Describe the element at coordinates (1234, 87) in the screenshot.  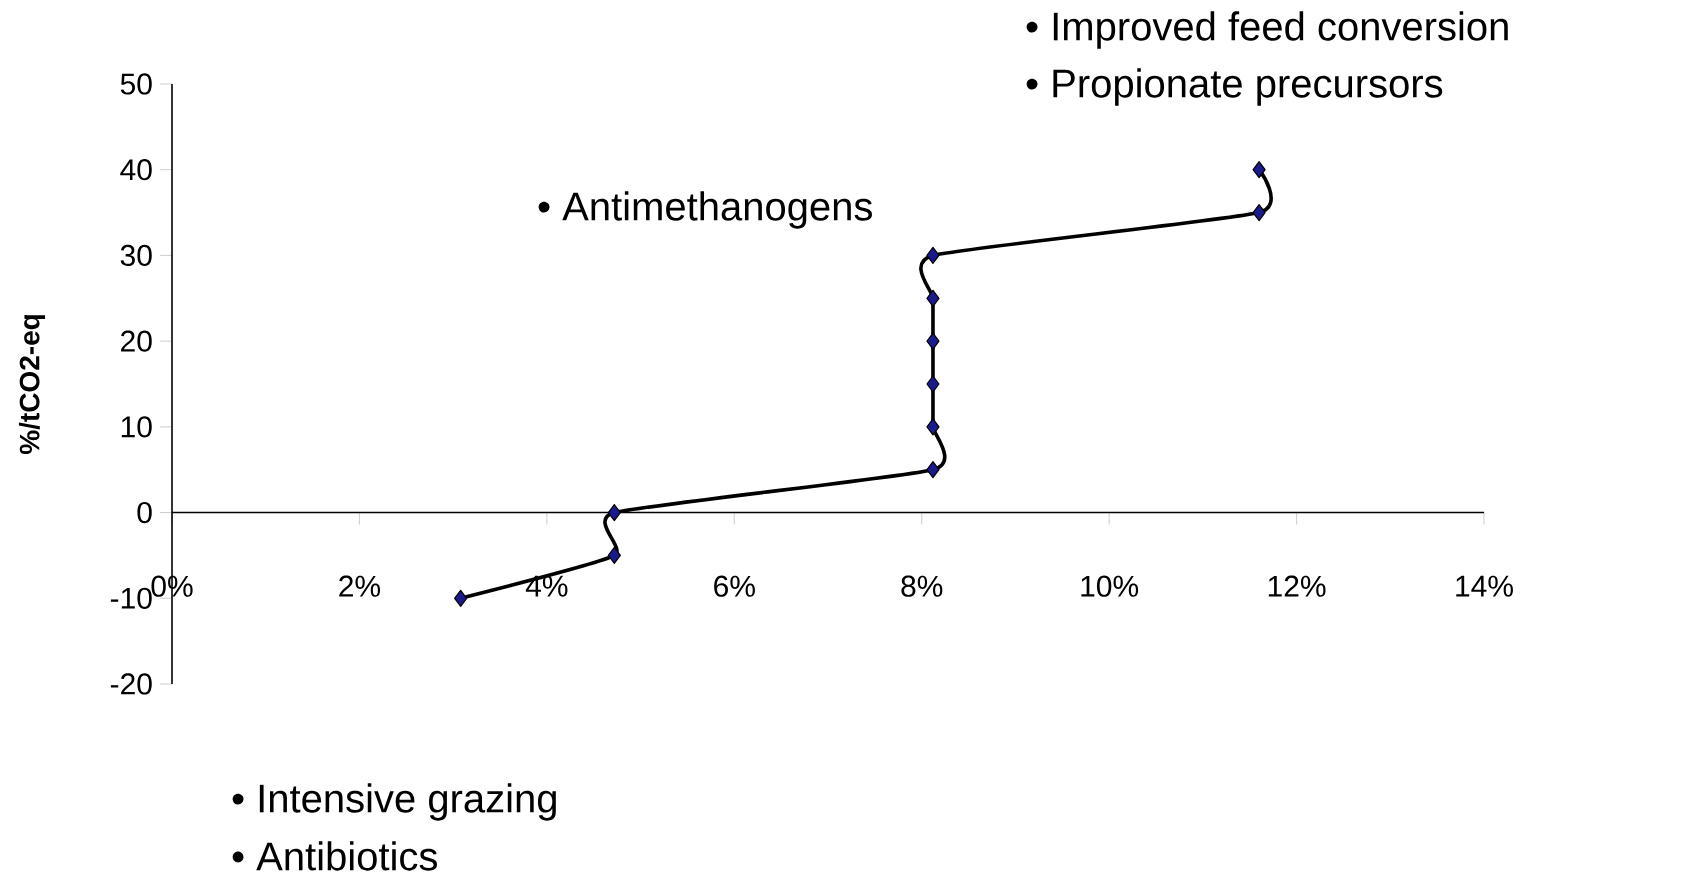
I see `annotation: • Propionate precursors` at that location.